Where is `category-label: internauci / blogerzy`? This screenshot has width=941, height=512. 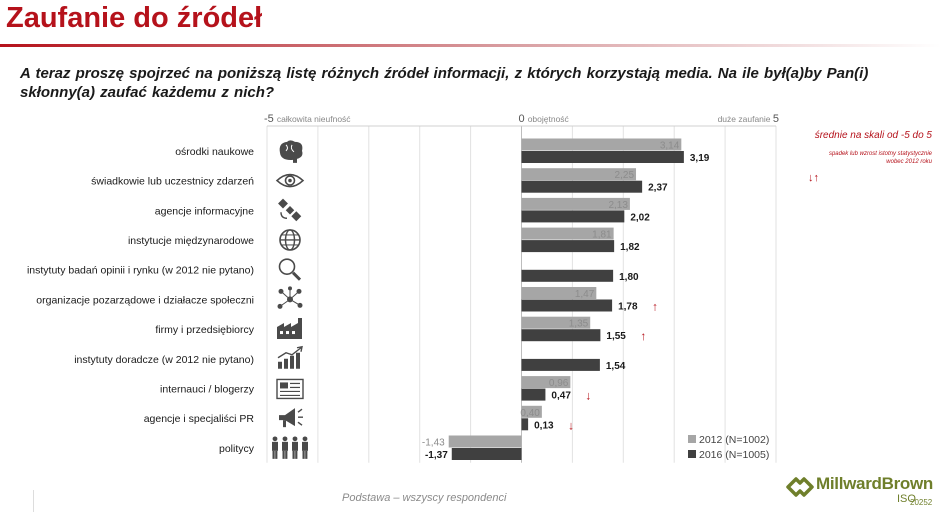
category-label: internauci / blogerzy is located at coordinates (207, 389).